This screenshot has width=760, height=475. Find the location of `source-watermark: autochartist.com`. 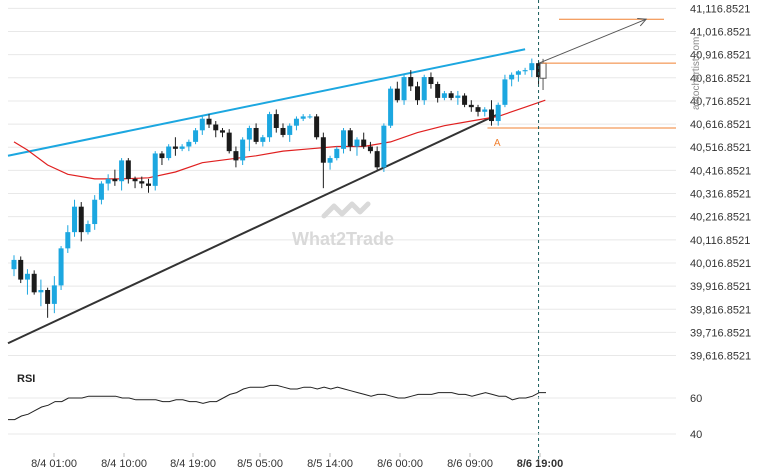

source-watermark: autochartist.com is located at coordinates (696, 73).